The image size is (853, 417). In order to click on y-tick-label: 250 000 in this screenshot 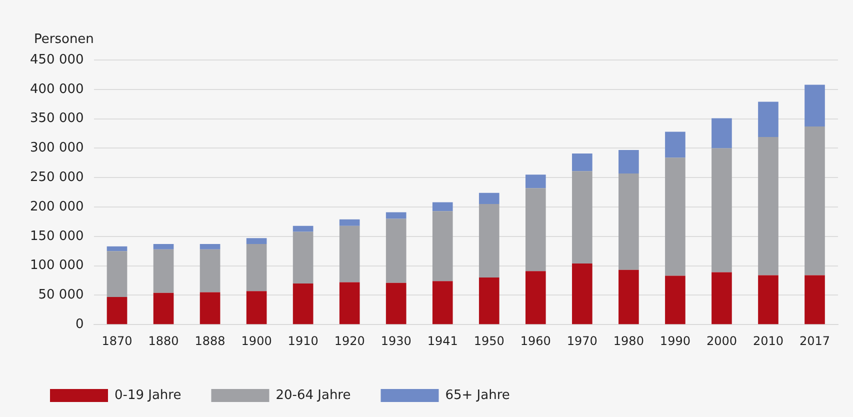, I will do `click(57, 177)`.